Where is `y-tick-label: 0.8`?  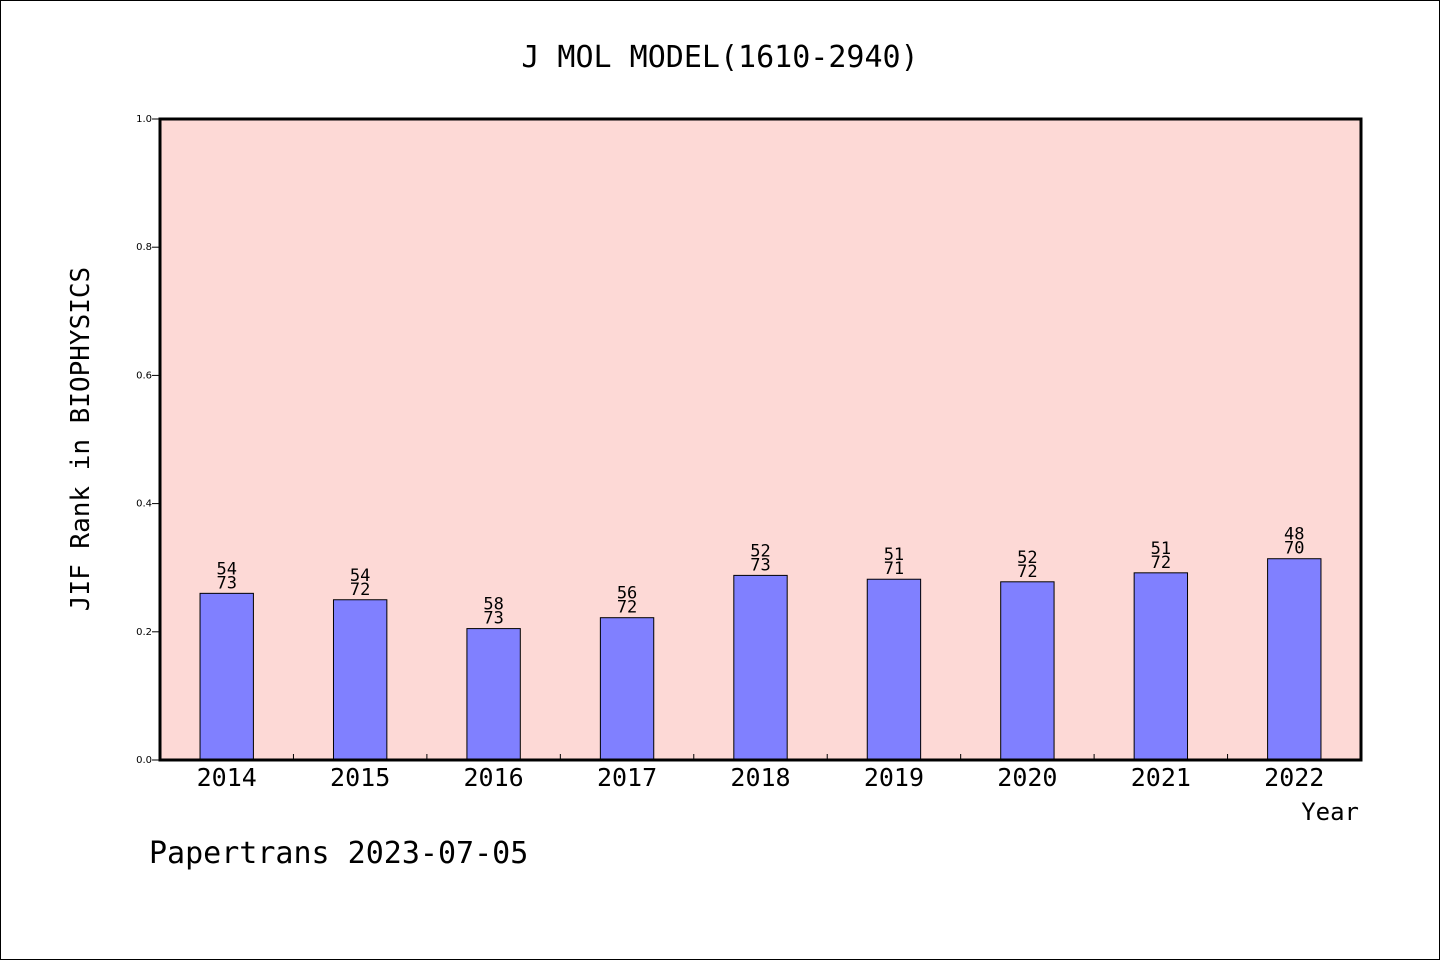 y-tick-label: 0.8 is located at coordinates (144, 247).